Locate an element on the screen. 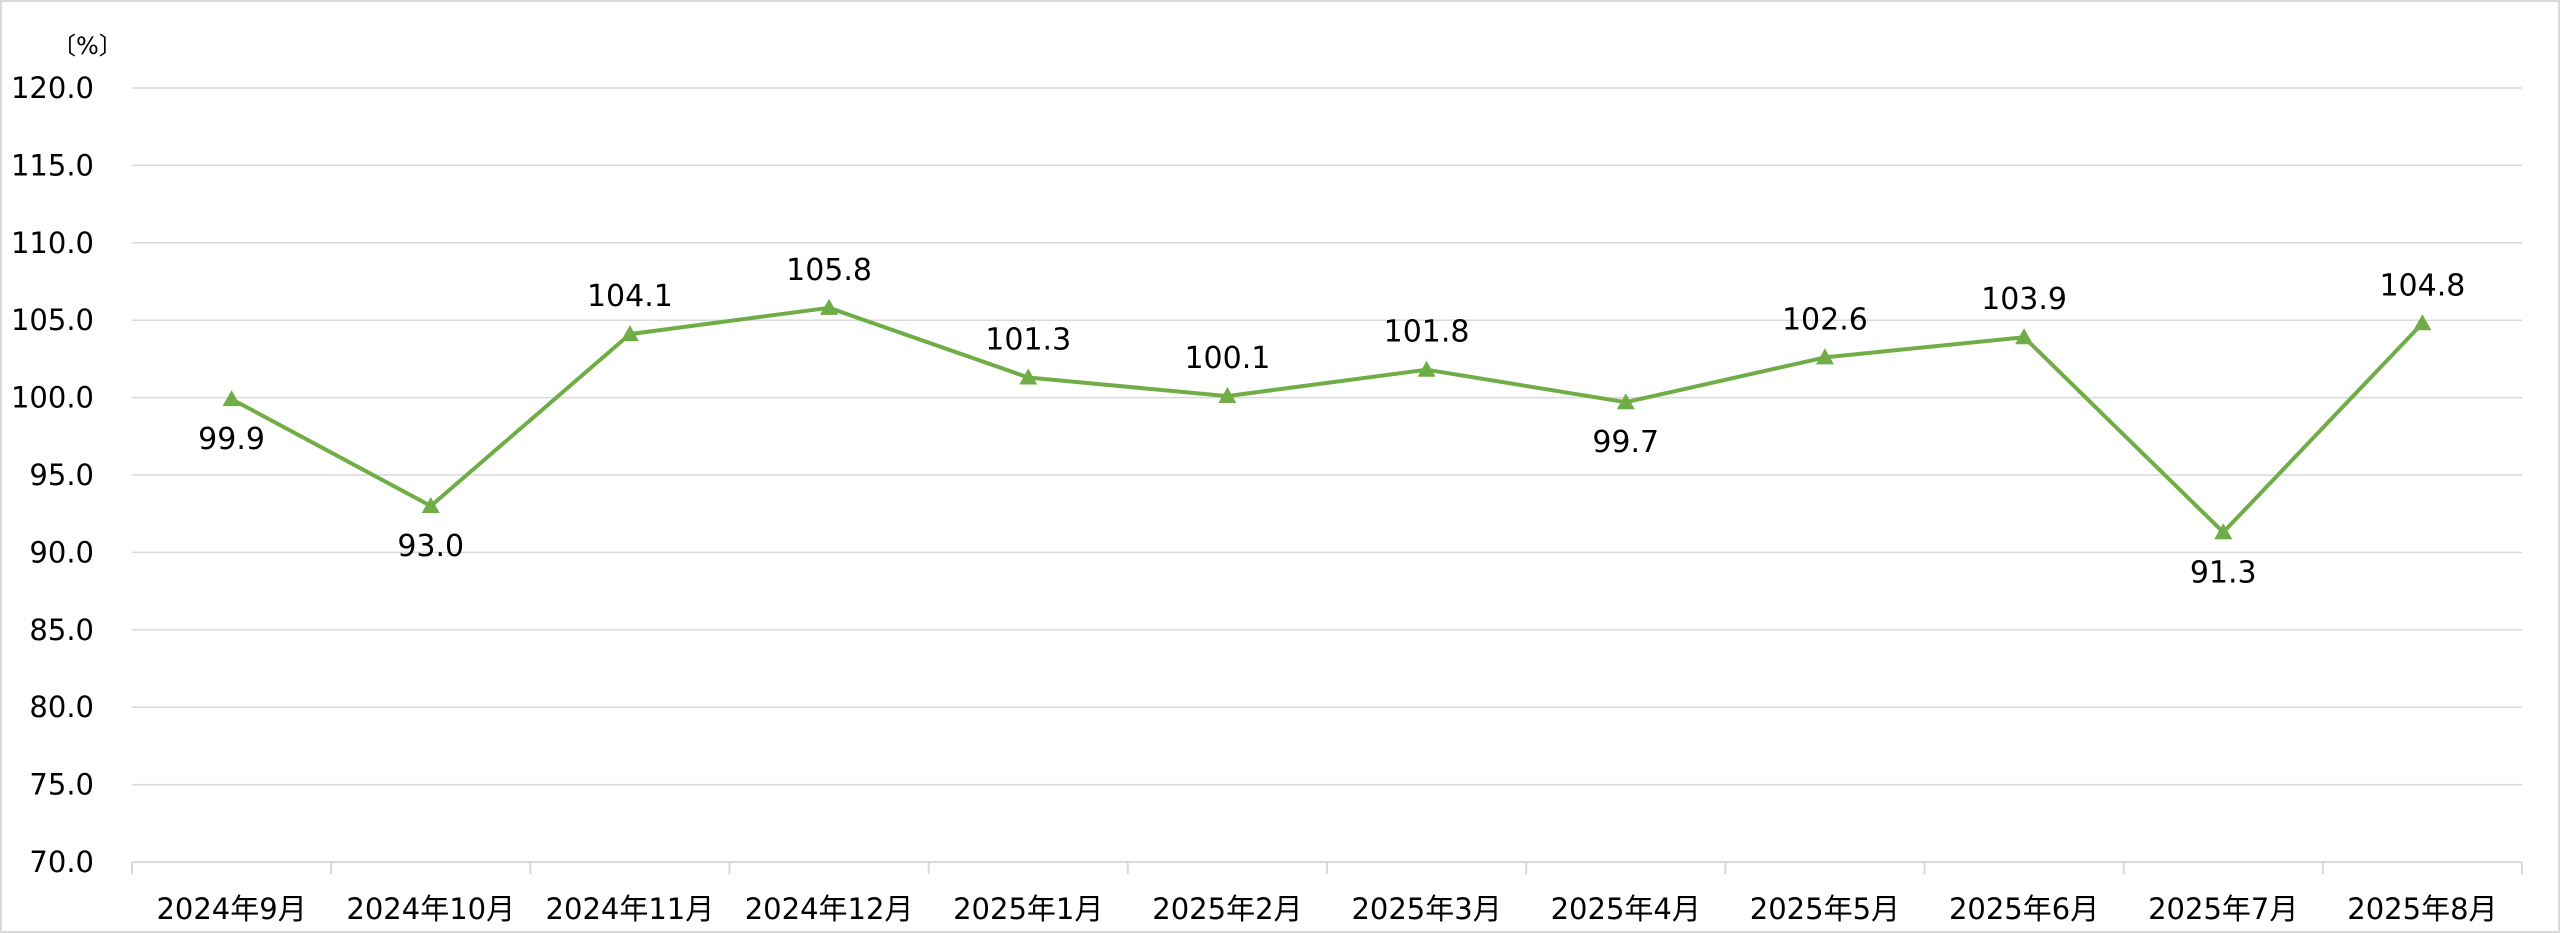 The height and width of the screenshot is (933, 2560). data-label: 99.9 is located at coordinates (231, 439).